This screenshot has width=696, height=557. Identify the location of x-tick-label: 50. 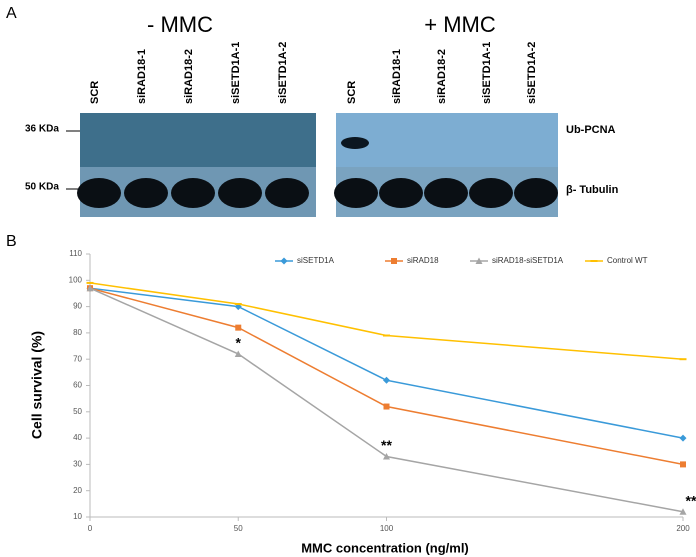
(238, 528).